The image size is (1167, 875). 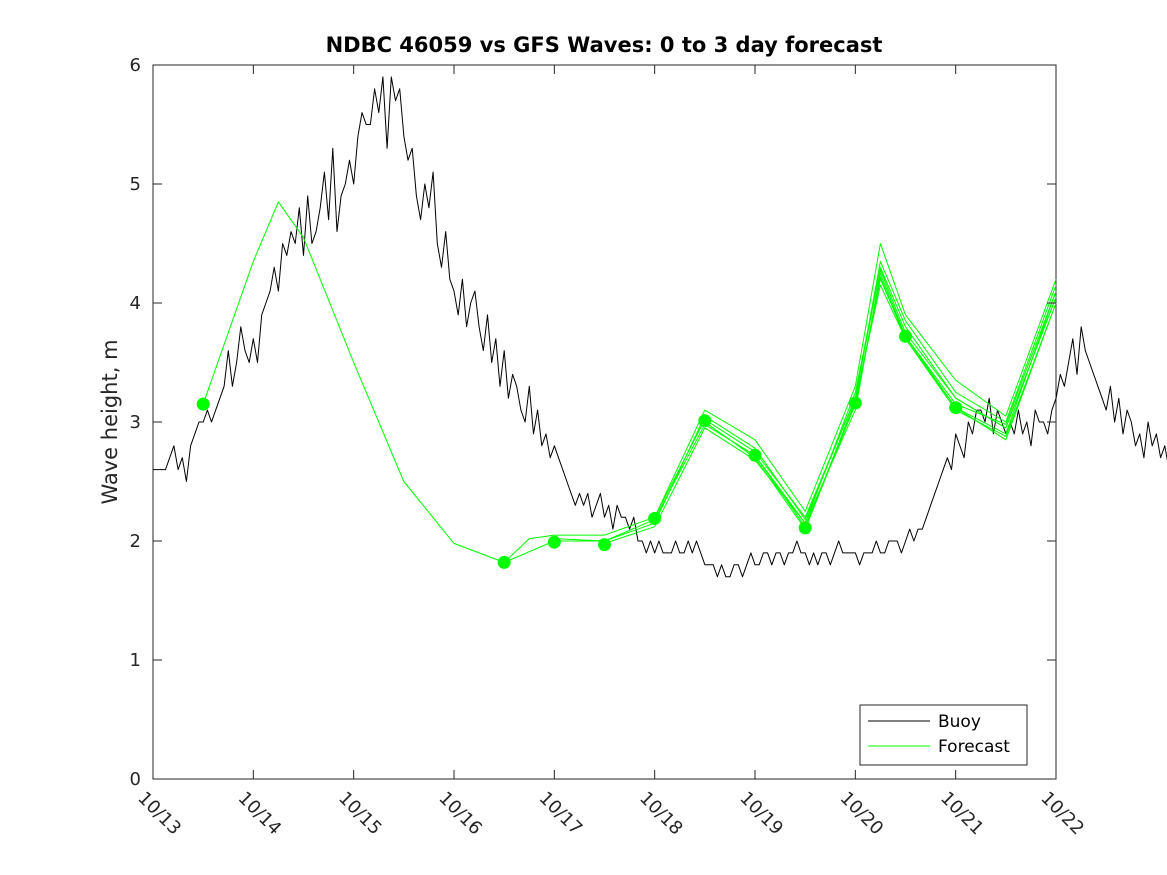 What do you see at coordinates (974, 747) in the screenshot?
I see `legend-forecast-label: Forecast` at bounding box center [974, 747].